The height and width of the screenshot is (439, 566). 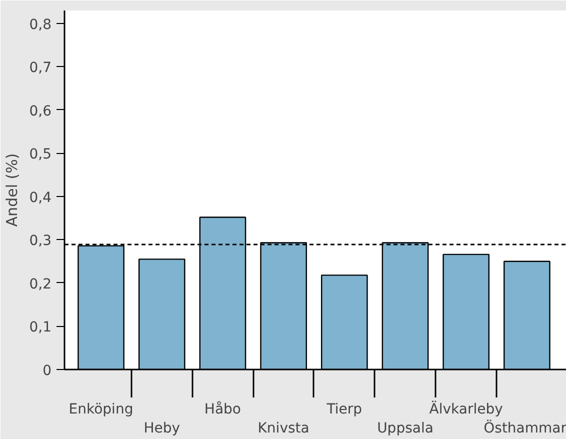 What do you see at coordinates (40, 111) in the screenshot?
I see `y-tick-label: 0,6` at bounding box center [40, 111].